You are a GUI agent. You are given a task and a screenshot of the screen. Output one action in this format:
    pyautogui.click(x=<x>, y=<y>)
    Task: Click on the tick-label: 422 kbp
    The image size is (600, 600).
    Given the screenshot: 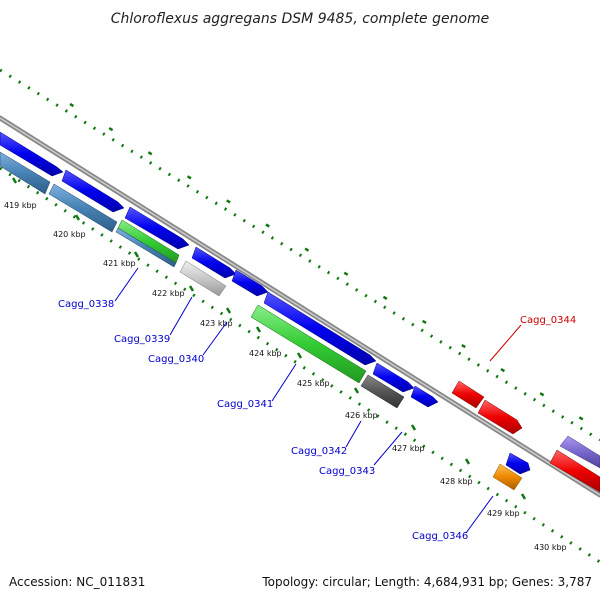 What is the action you would take?
    pyautogui.click(x=168, y=293)
    